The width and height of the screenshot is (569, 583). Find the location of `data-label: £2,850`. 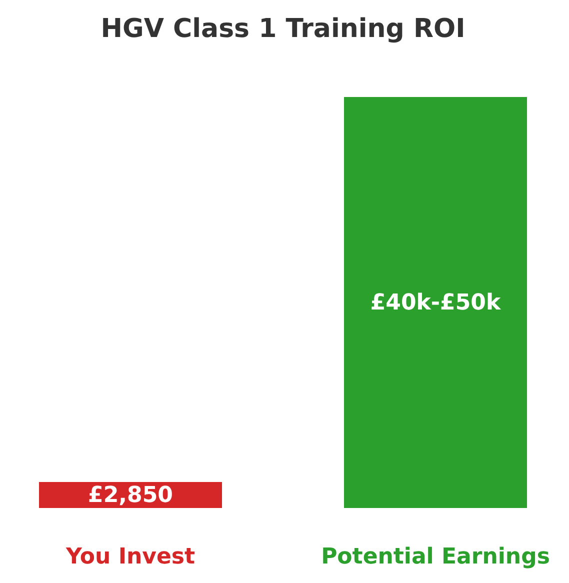

data-label: £2,850 is located at coordinates (130, 495).